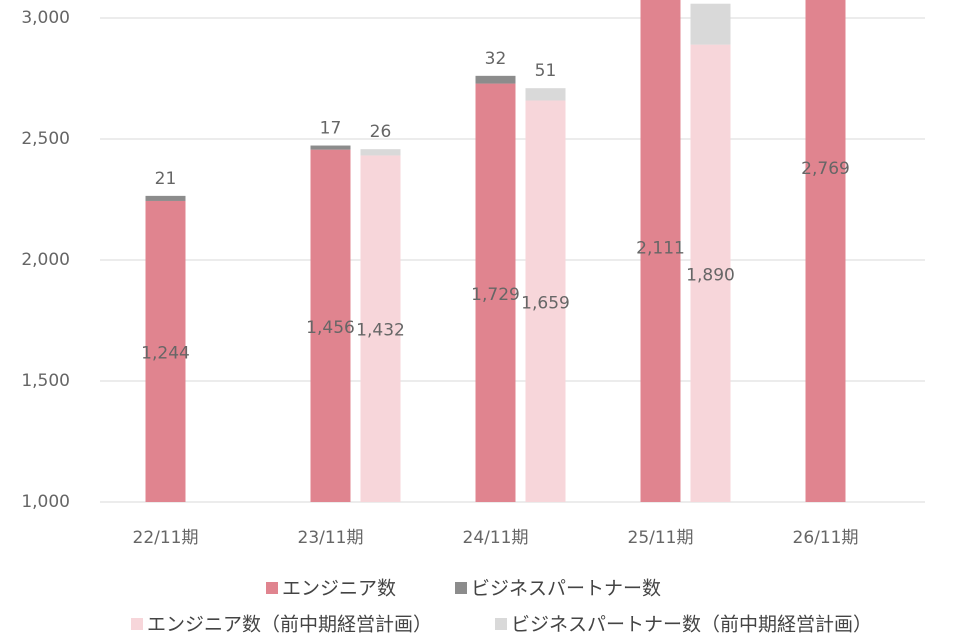 The height and width of the screenshot is (637, 967). I want to click on x-tick-label: 22/11期, so click(166, 538).